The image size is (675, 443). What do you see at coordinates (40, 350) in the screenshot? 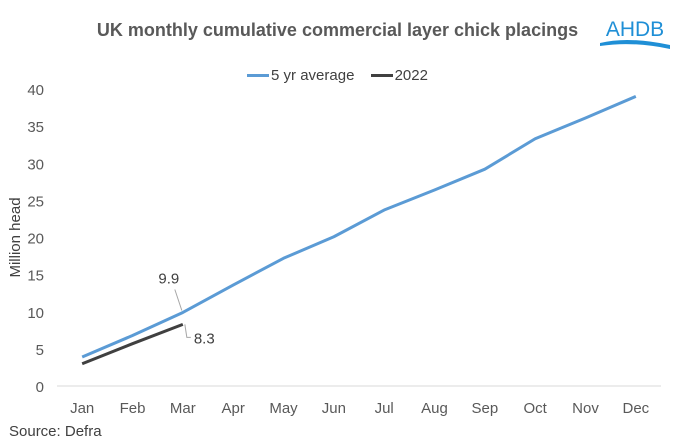
I see `y-tick-label: 5` at bounding box center [40, 350].